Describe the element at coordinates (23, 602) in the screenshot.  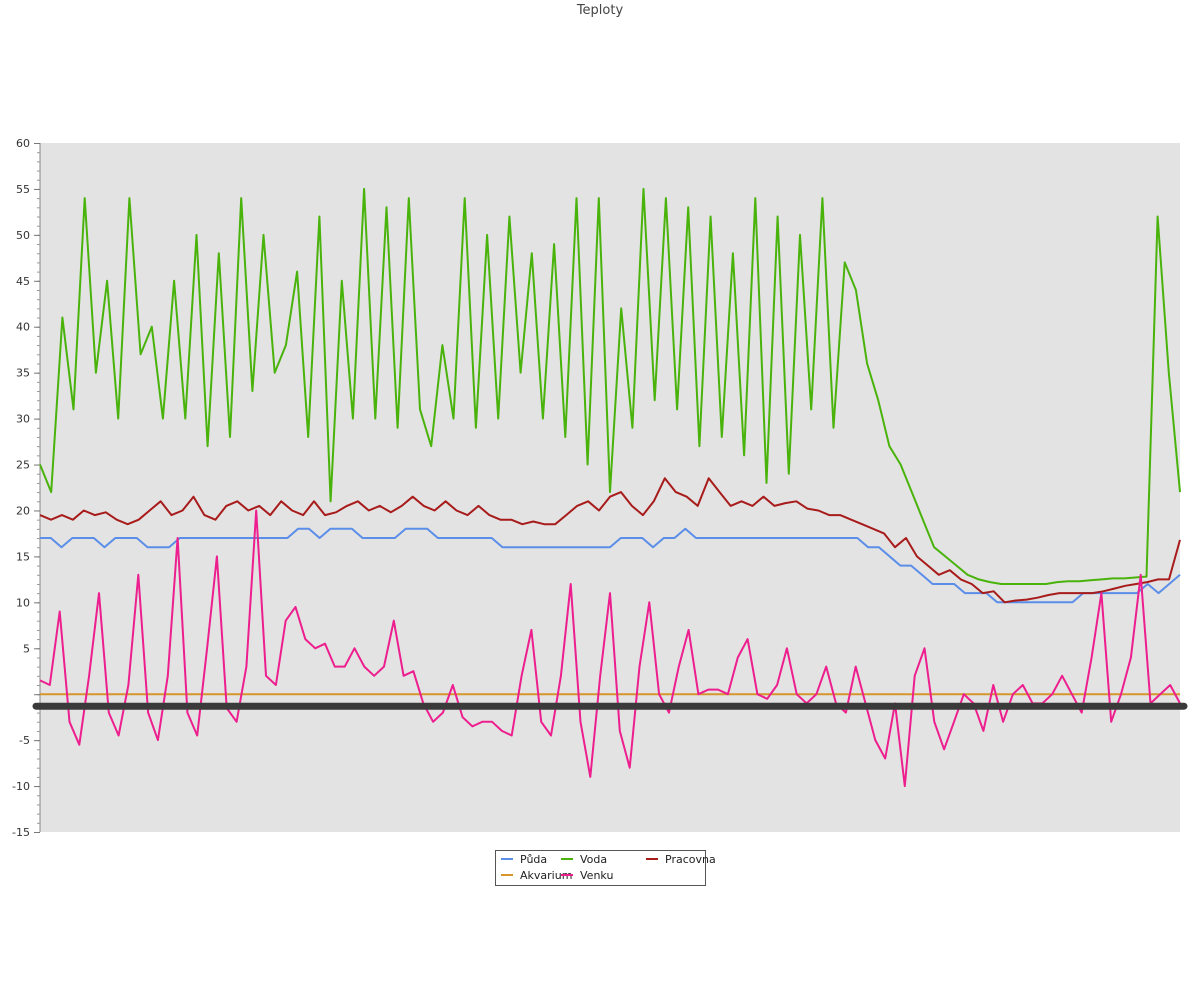
I see `y-tick-label: 10` at that location.